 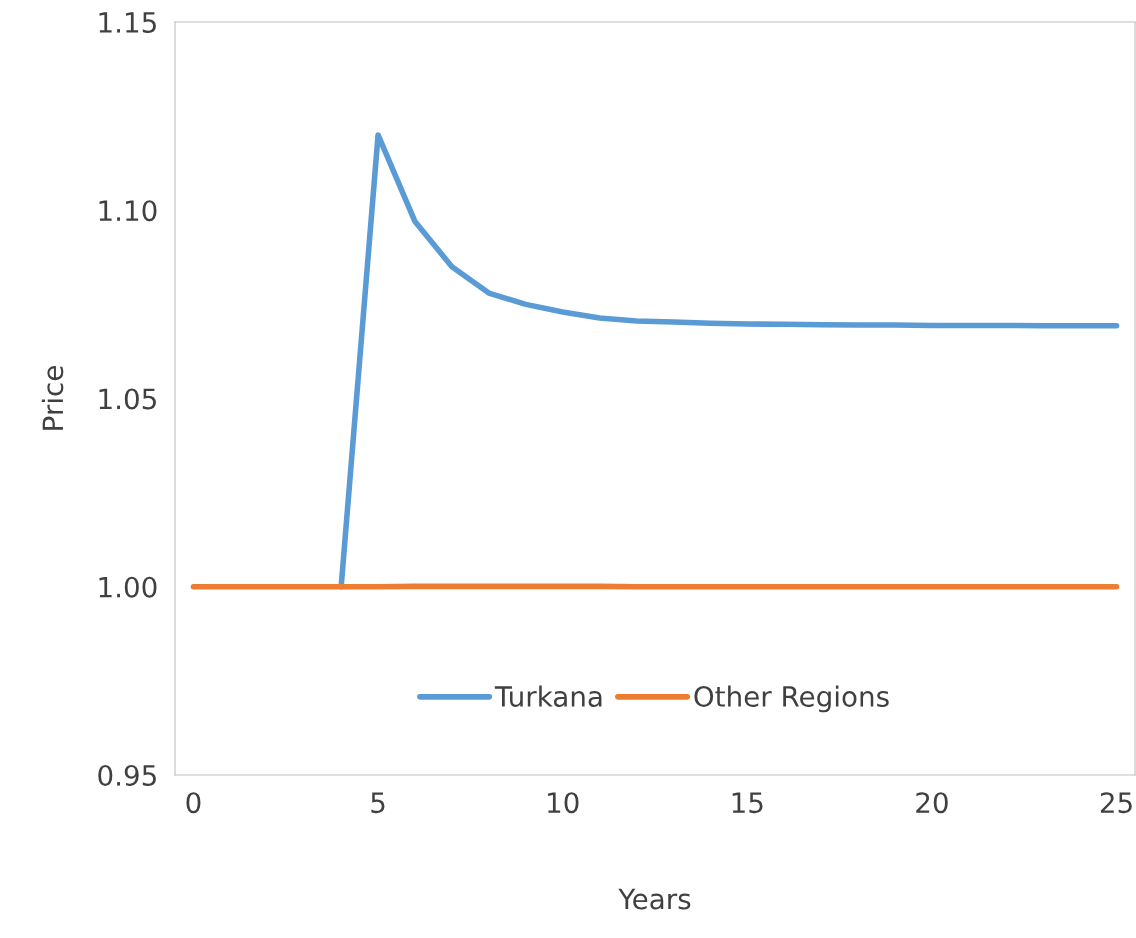 I want to click on x-tick-label: 20, so click(x=932, y=803).